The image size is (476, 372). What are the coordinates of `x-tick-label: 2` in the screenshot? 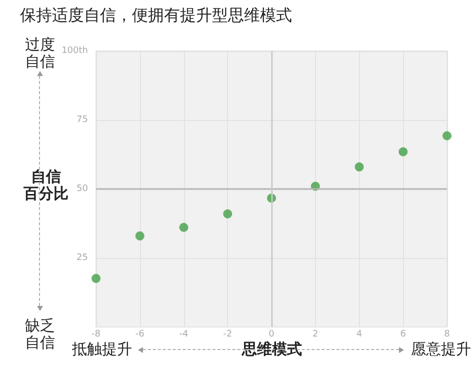 It's located at (315, 335).